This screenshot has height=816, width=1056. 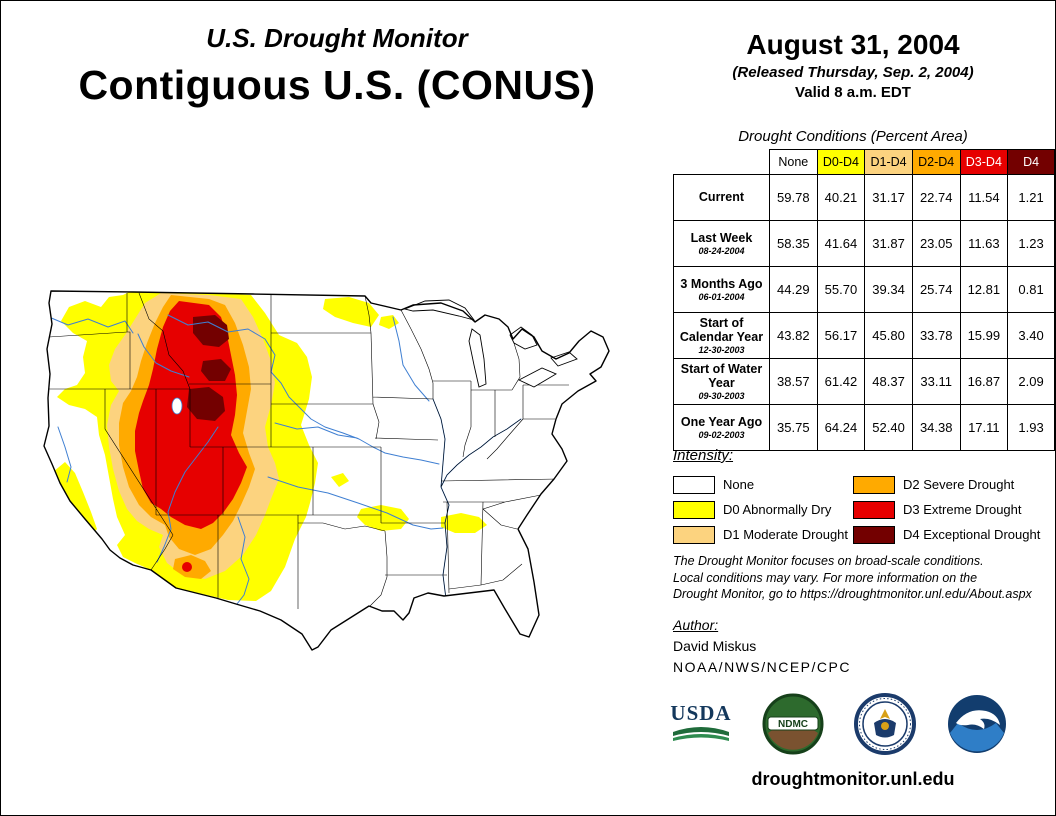 What do you see at coordinates (1031, 162) in the screenshot?
I see `col-header-d4: D4` at bounding box center [1031, 162].